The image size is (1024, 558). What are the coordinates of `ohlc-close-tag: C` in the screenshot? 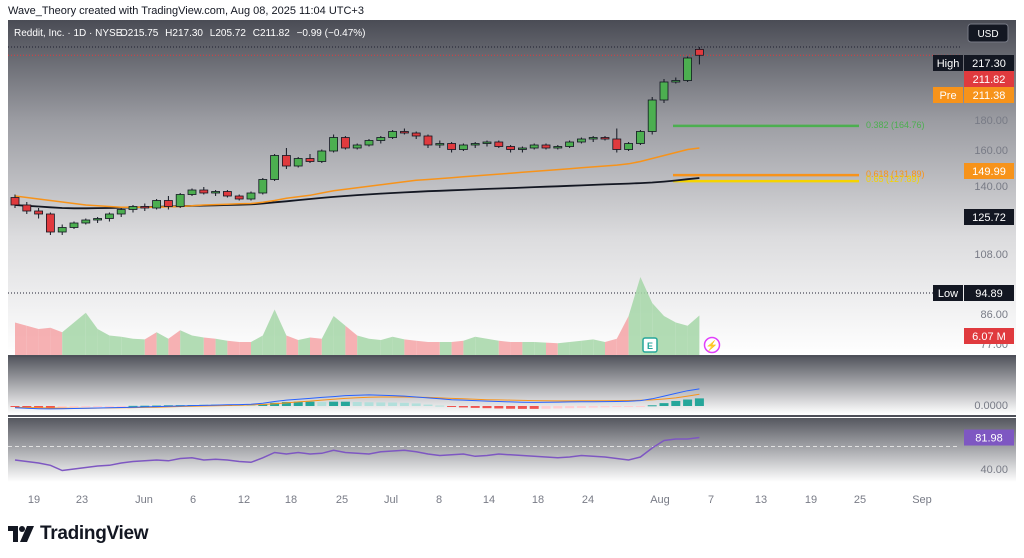 It's located at (256, 33).